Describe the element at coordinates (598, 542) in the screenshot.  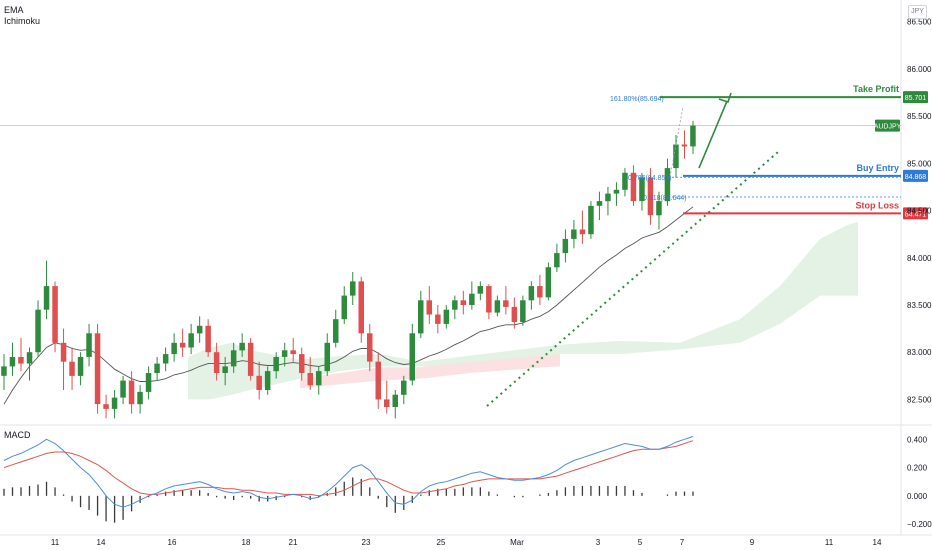
I see `time-axis-tick-label: 3` at that location.